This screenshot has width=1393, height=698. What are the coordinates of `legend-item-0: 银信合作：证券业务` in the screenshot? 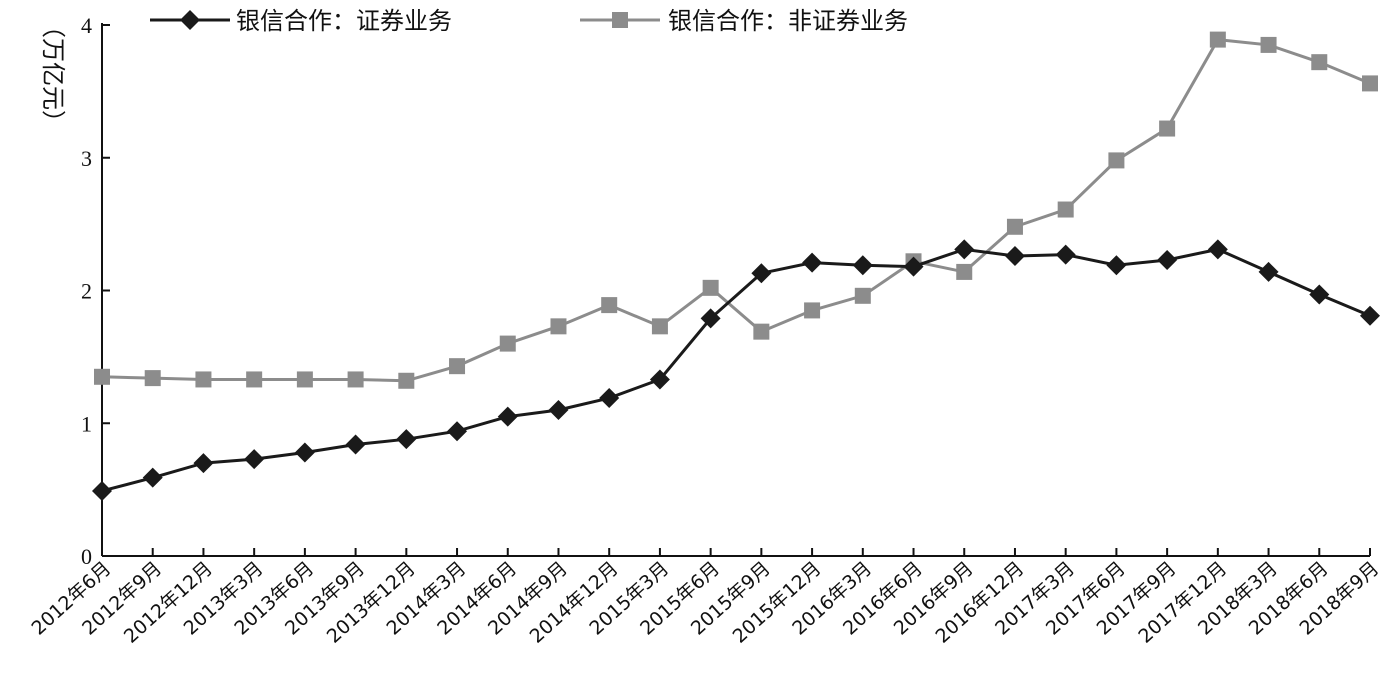 It's located at (301, 21).